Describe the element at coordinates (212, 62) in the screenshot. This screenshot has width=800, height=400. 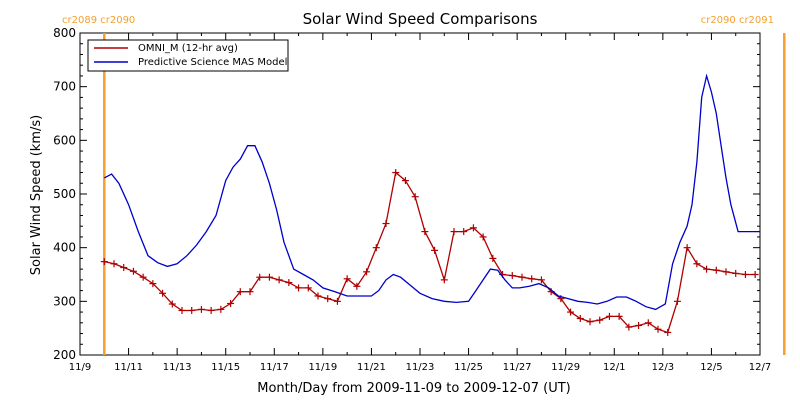
I see `legend-label-mas: Predictive Science MAS Model` at that location.